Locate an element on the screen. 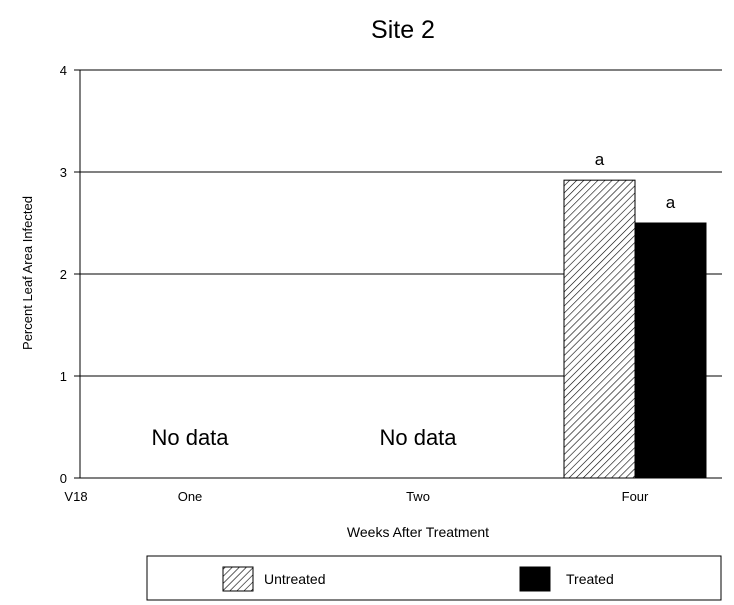 Image resolution: width=734 pixels, height=605 pixels. x-axis-ticks: One Two Four is located at coordinates (413, 496).